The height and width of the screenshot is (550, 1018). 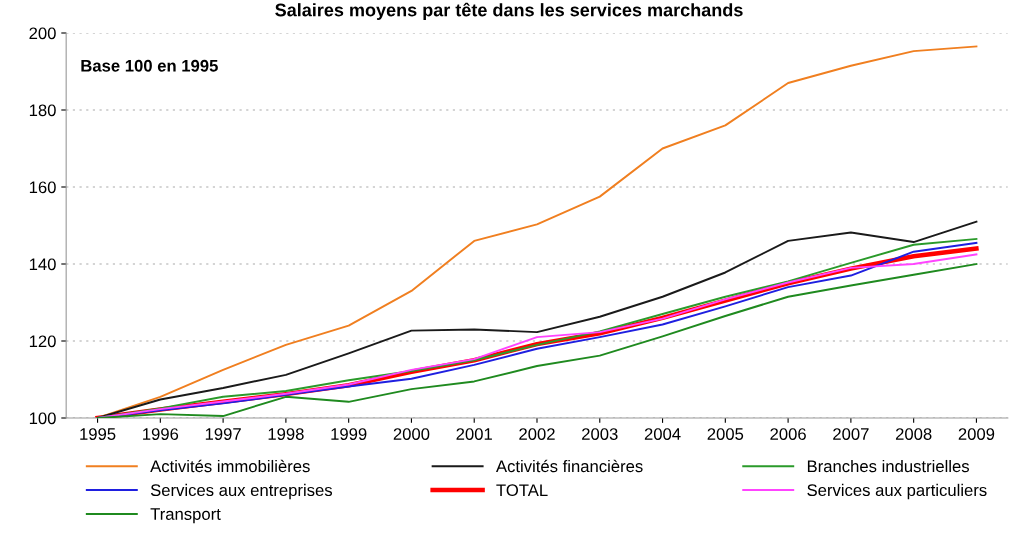 I want to click on x-tick-label: 2003, so click(x=600, y=434).